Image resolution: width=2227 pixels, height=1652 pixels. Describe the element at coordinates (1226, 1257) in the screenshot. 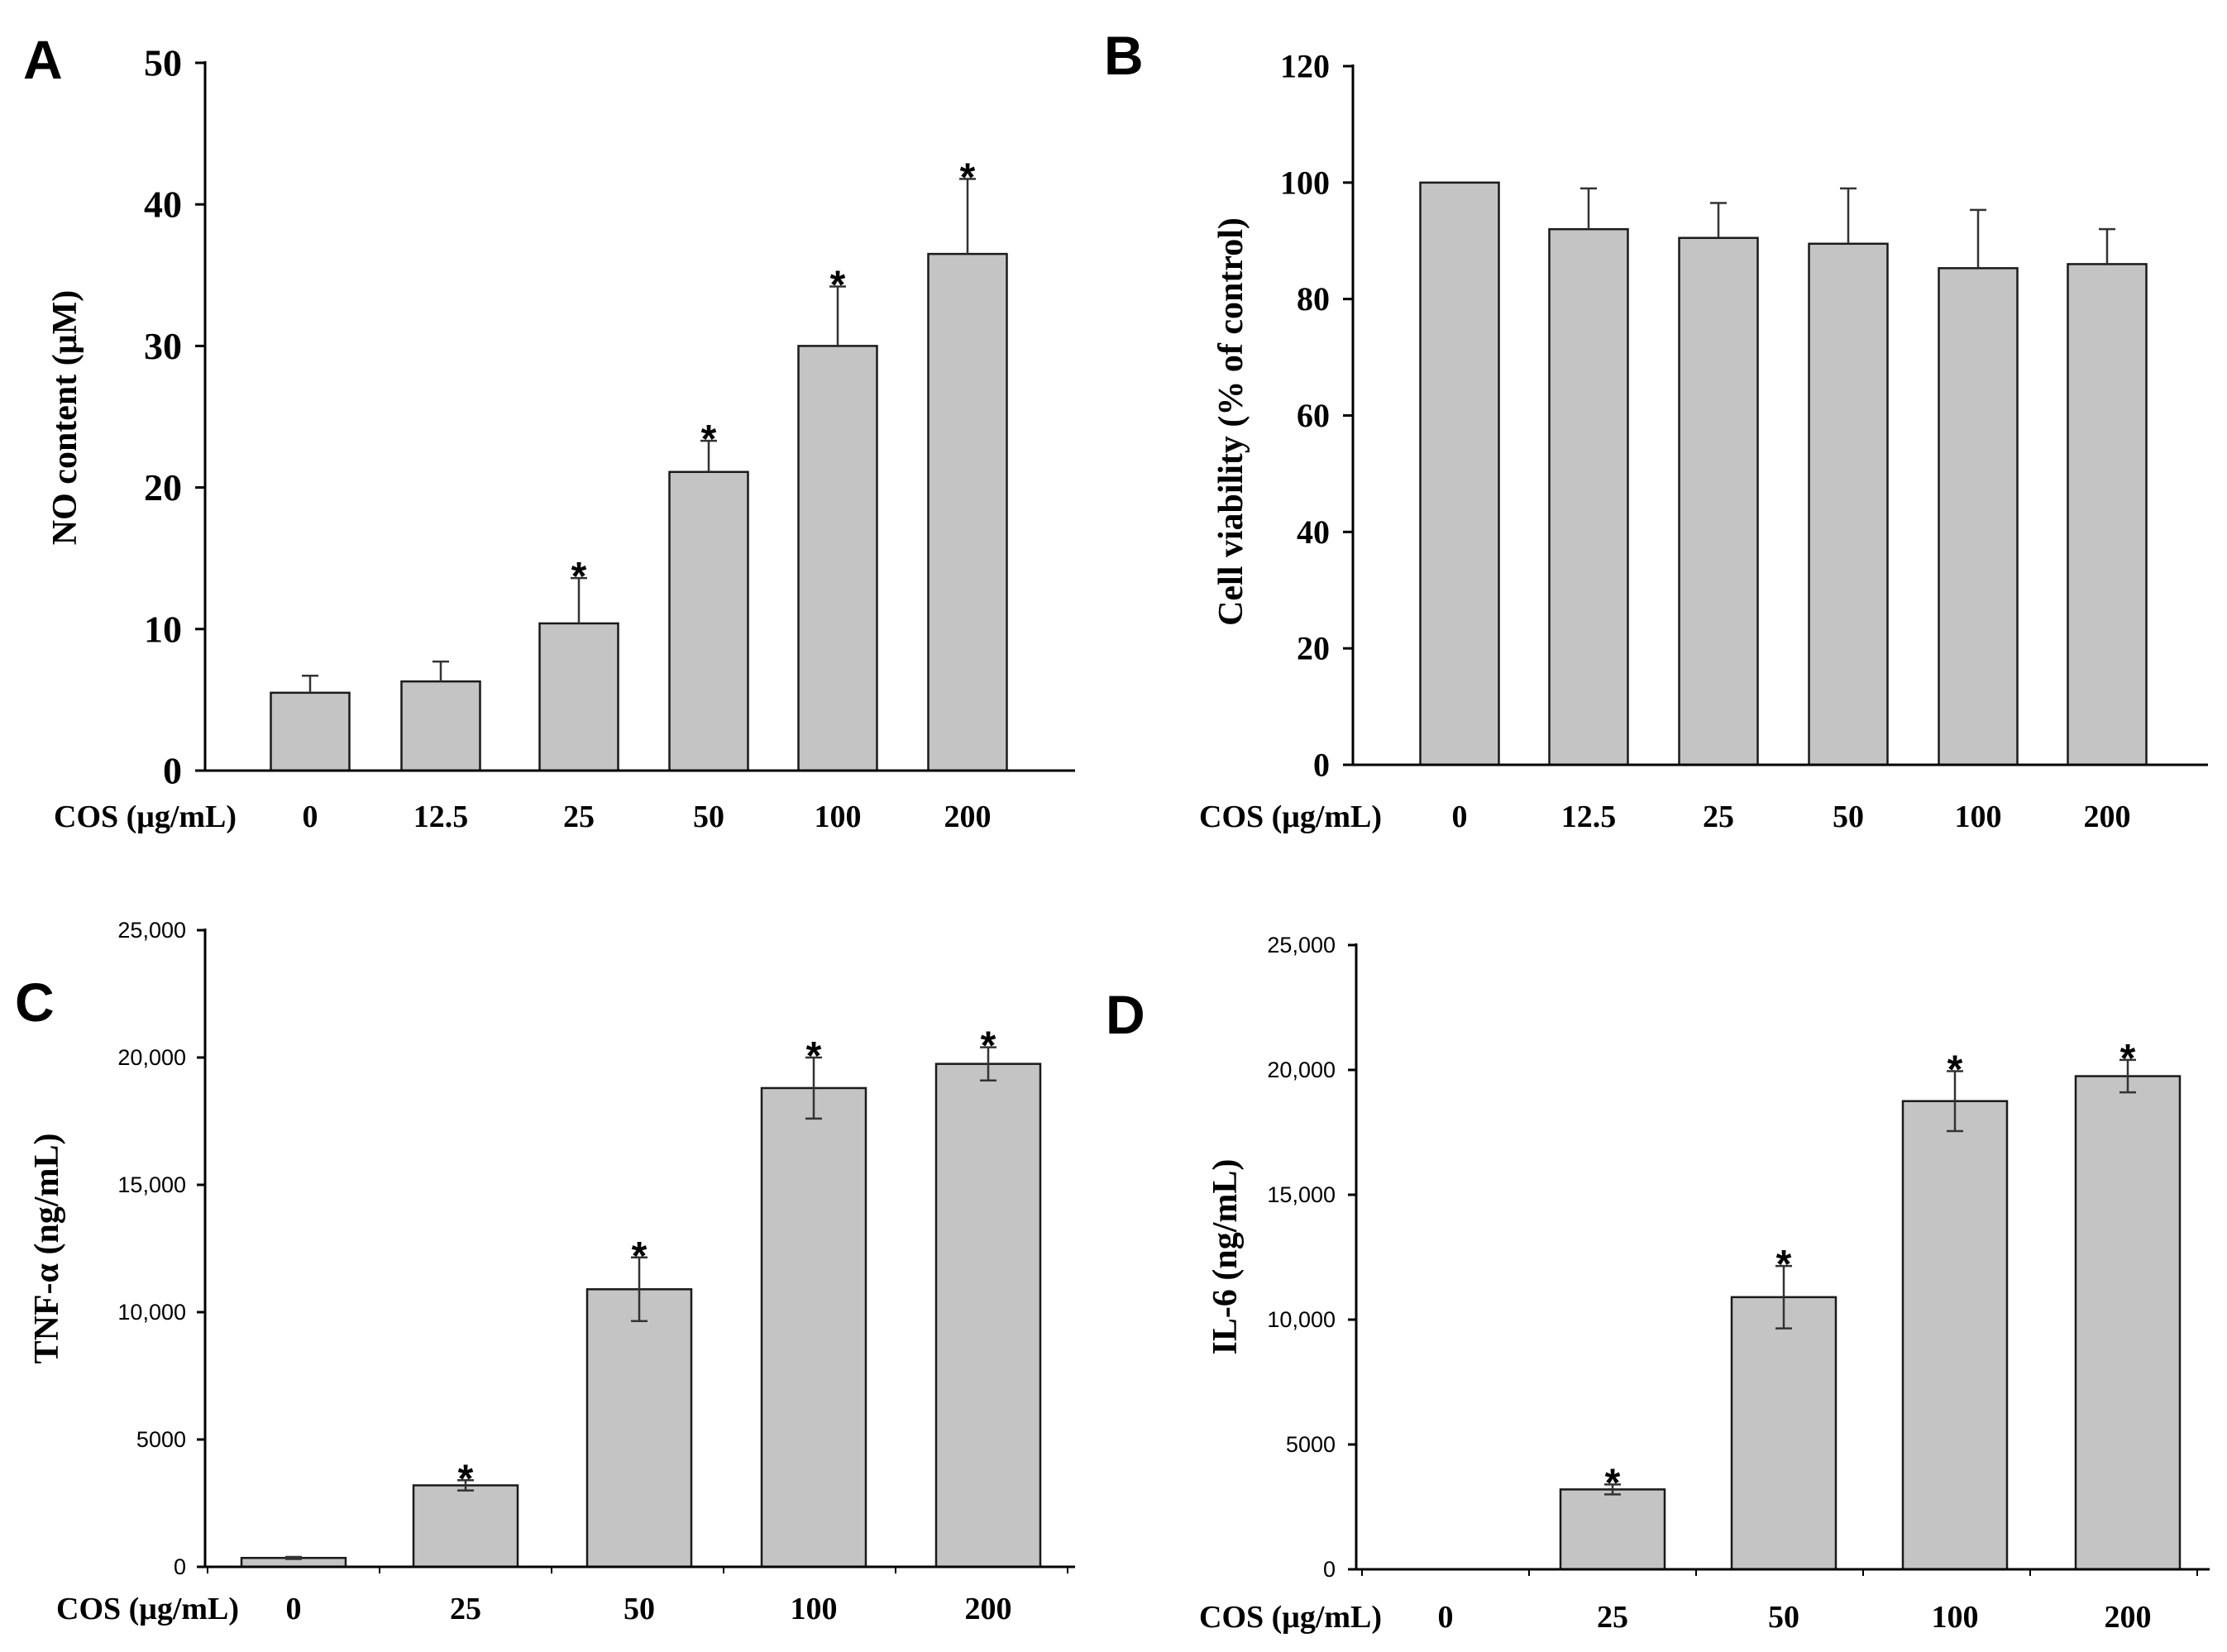

I see `y-axis-label: IL-6 (ng/mL)` at that location.